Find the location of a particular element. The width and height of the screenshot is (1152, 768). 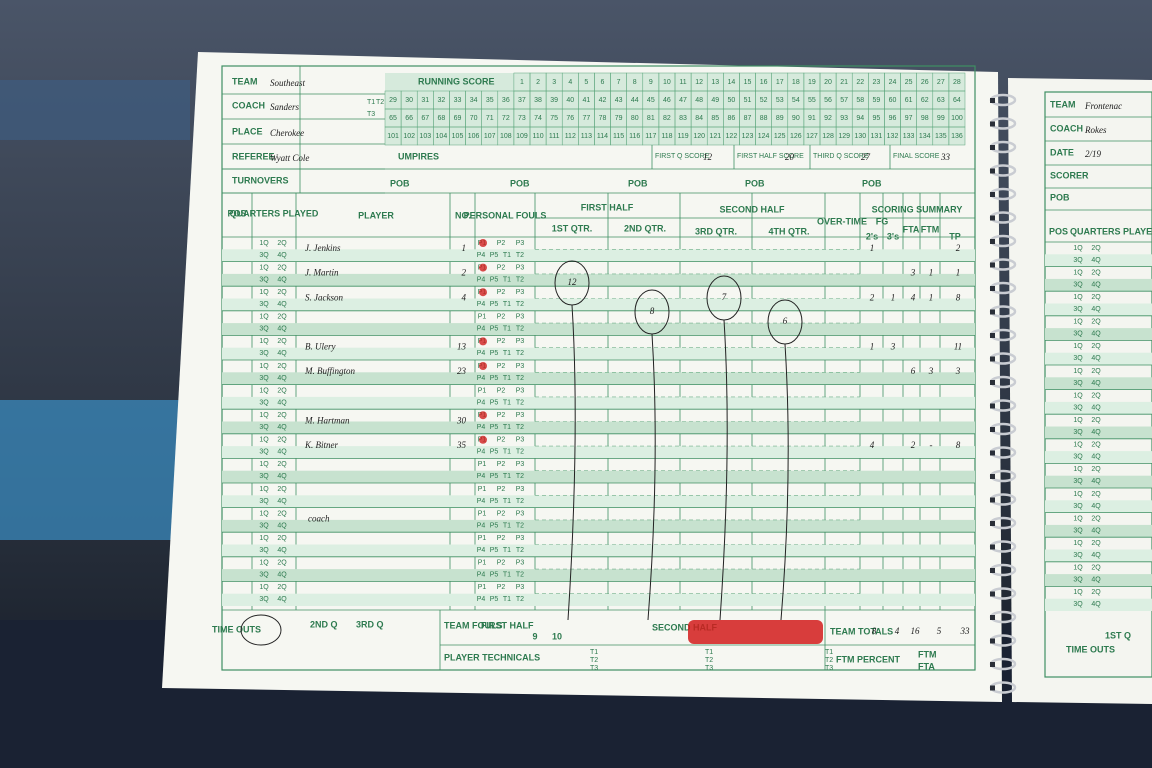

field-label: COACH is located at coordinates (248, 105).